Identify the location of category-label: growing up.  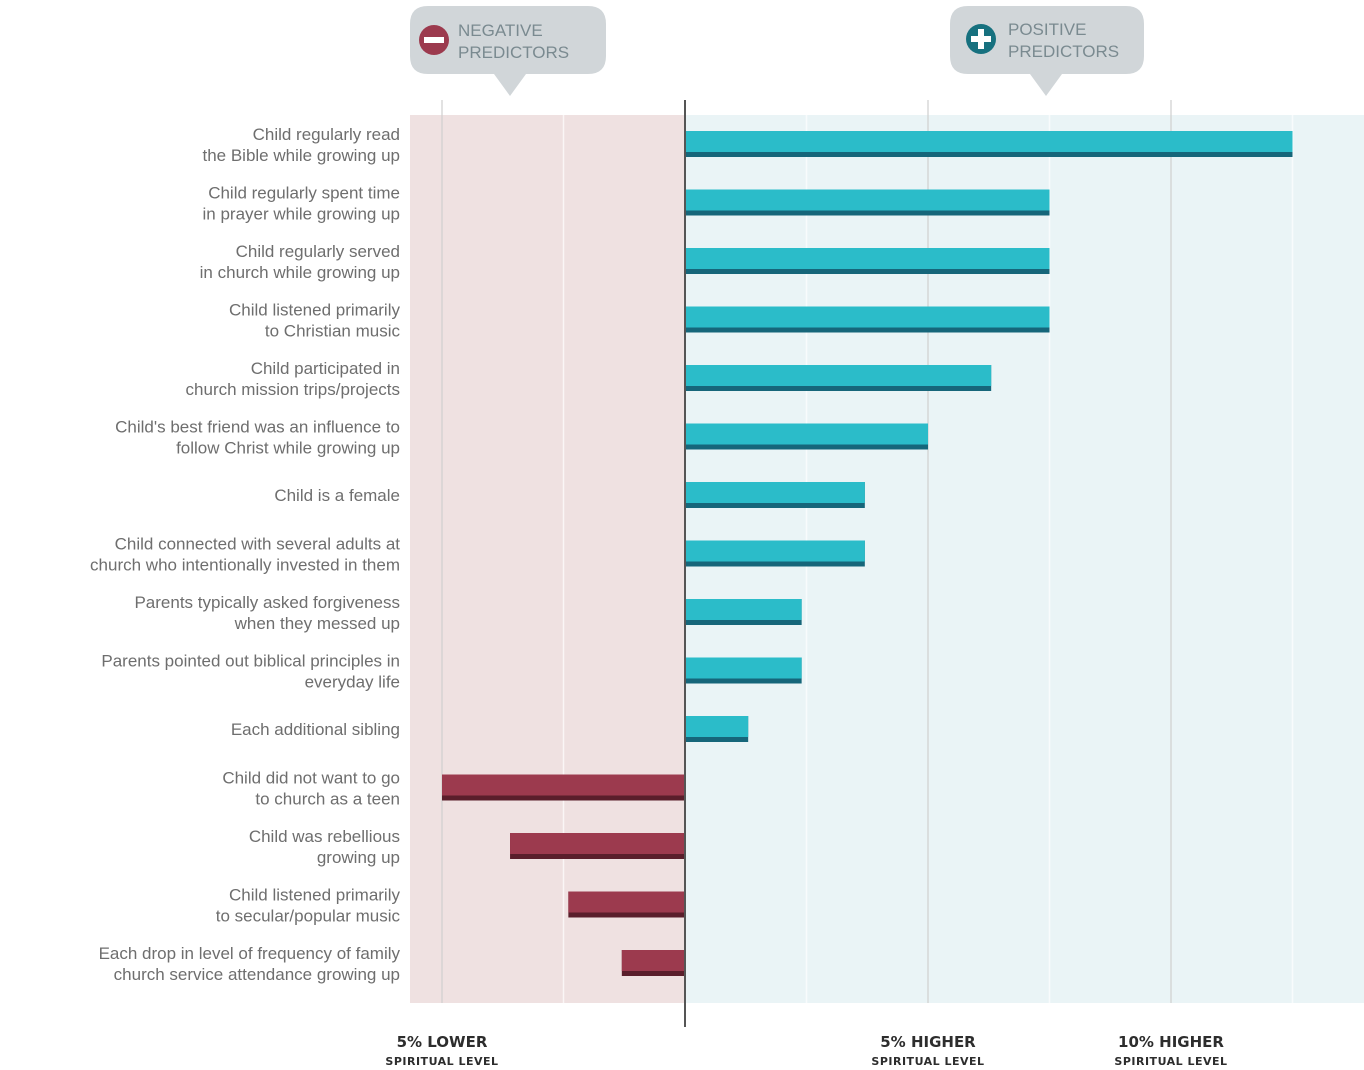
(358, 857).